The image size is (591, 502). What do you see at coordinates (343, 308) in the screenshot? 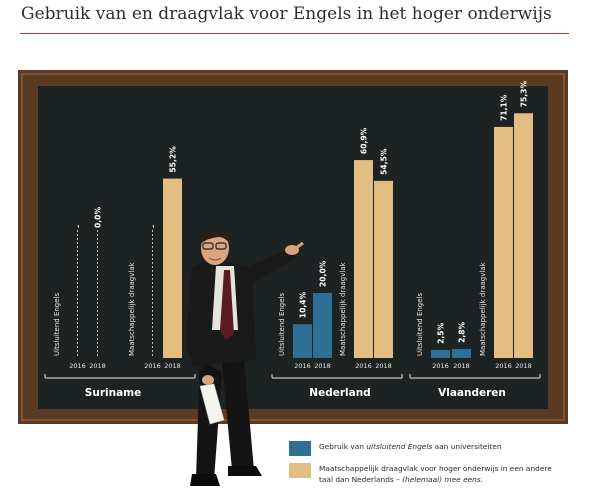
I see `series-label-support-nederland: Maatschappelijk draagvlak` at bounding box center [343, 308].